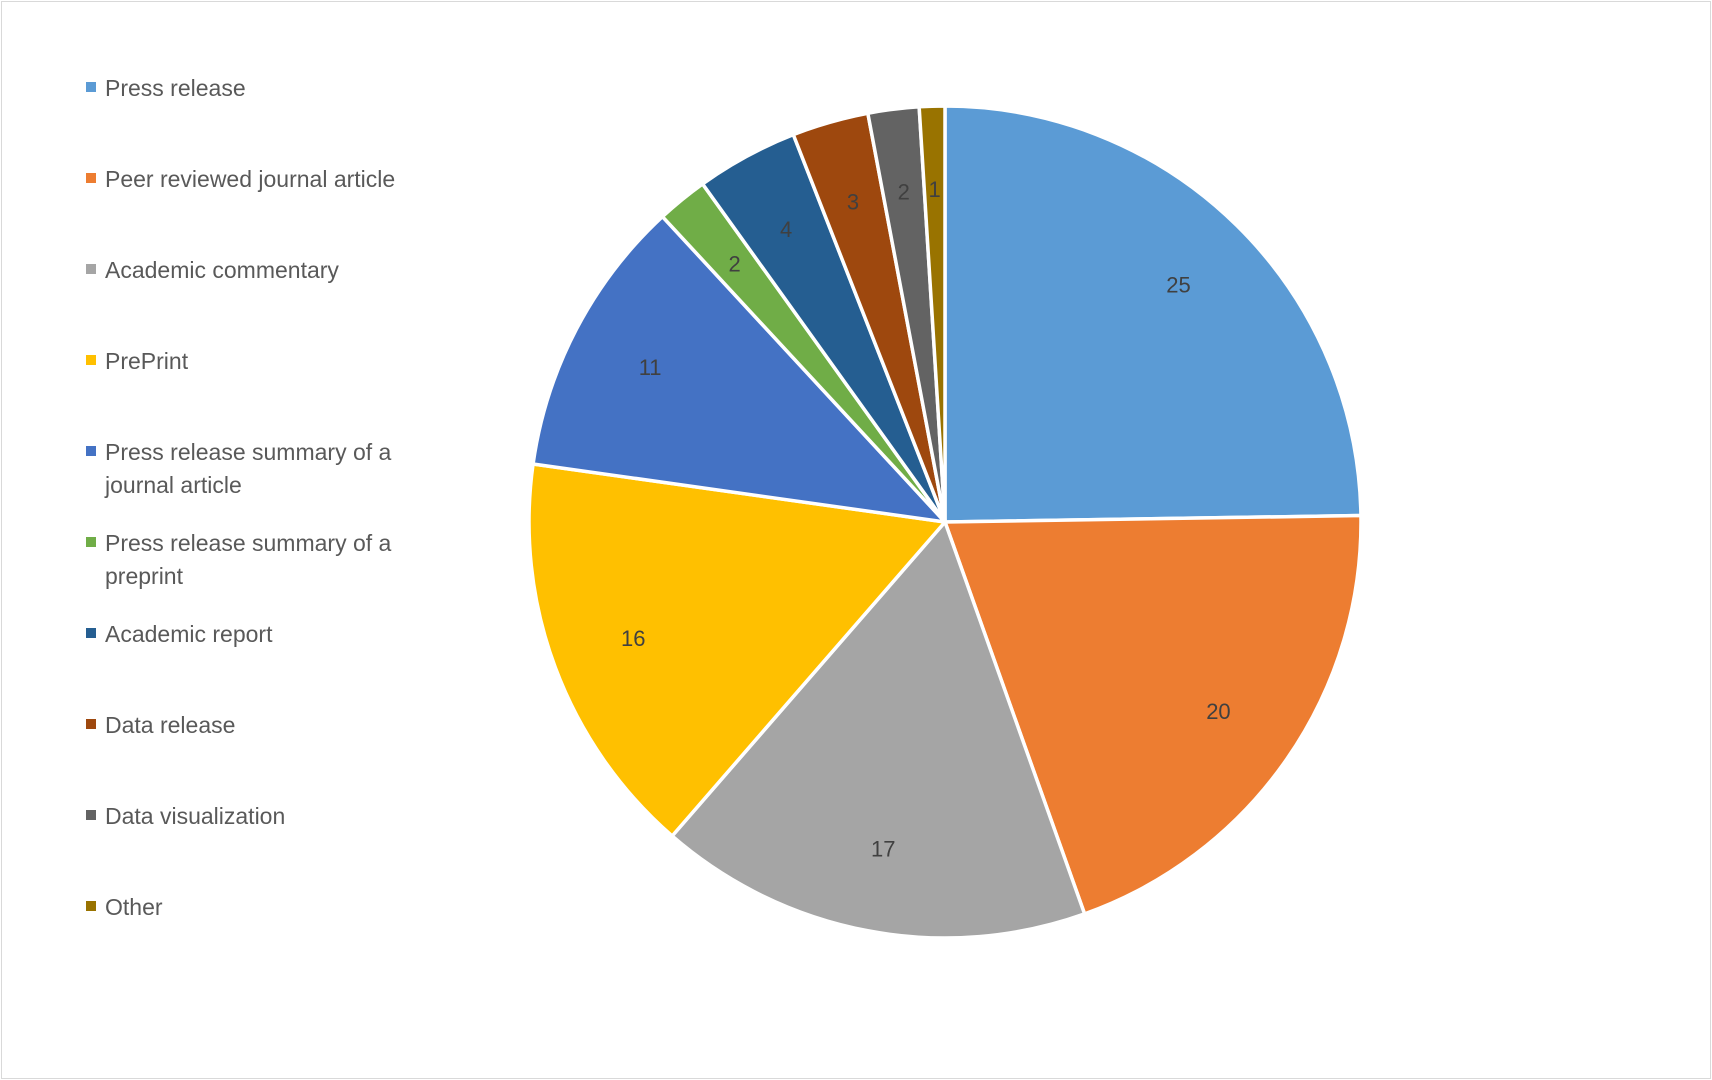 This screenshot has width=1712, height=1080. Describe the element at coordinates (250, 179) in the screenshot. I see `legend-label: Peer reviewed journal article` at that location.